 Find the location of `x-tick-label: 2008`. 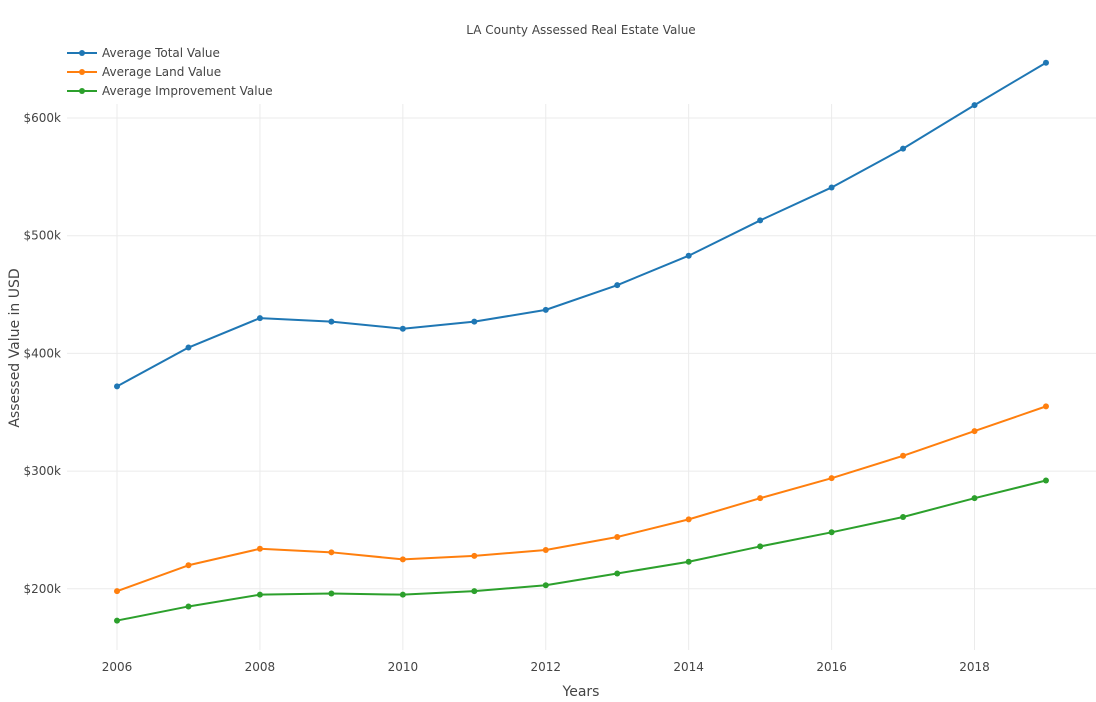

x-tick-label: 2008 is located at coordinates (260, 667).